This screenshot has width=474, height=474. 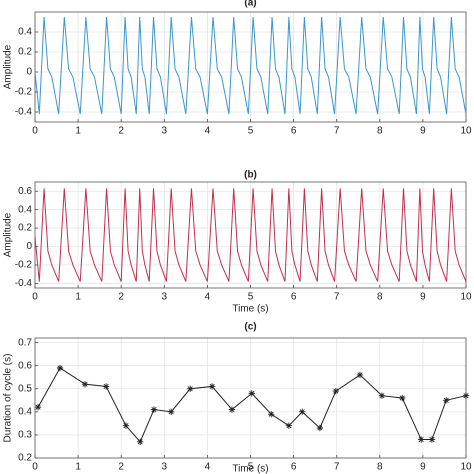 I want to click on chart-title: (c), so click(x=250, y=327).